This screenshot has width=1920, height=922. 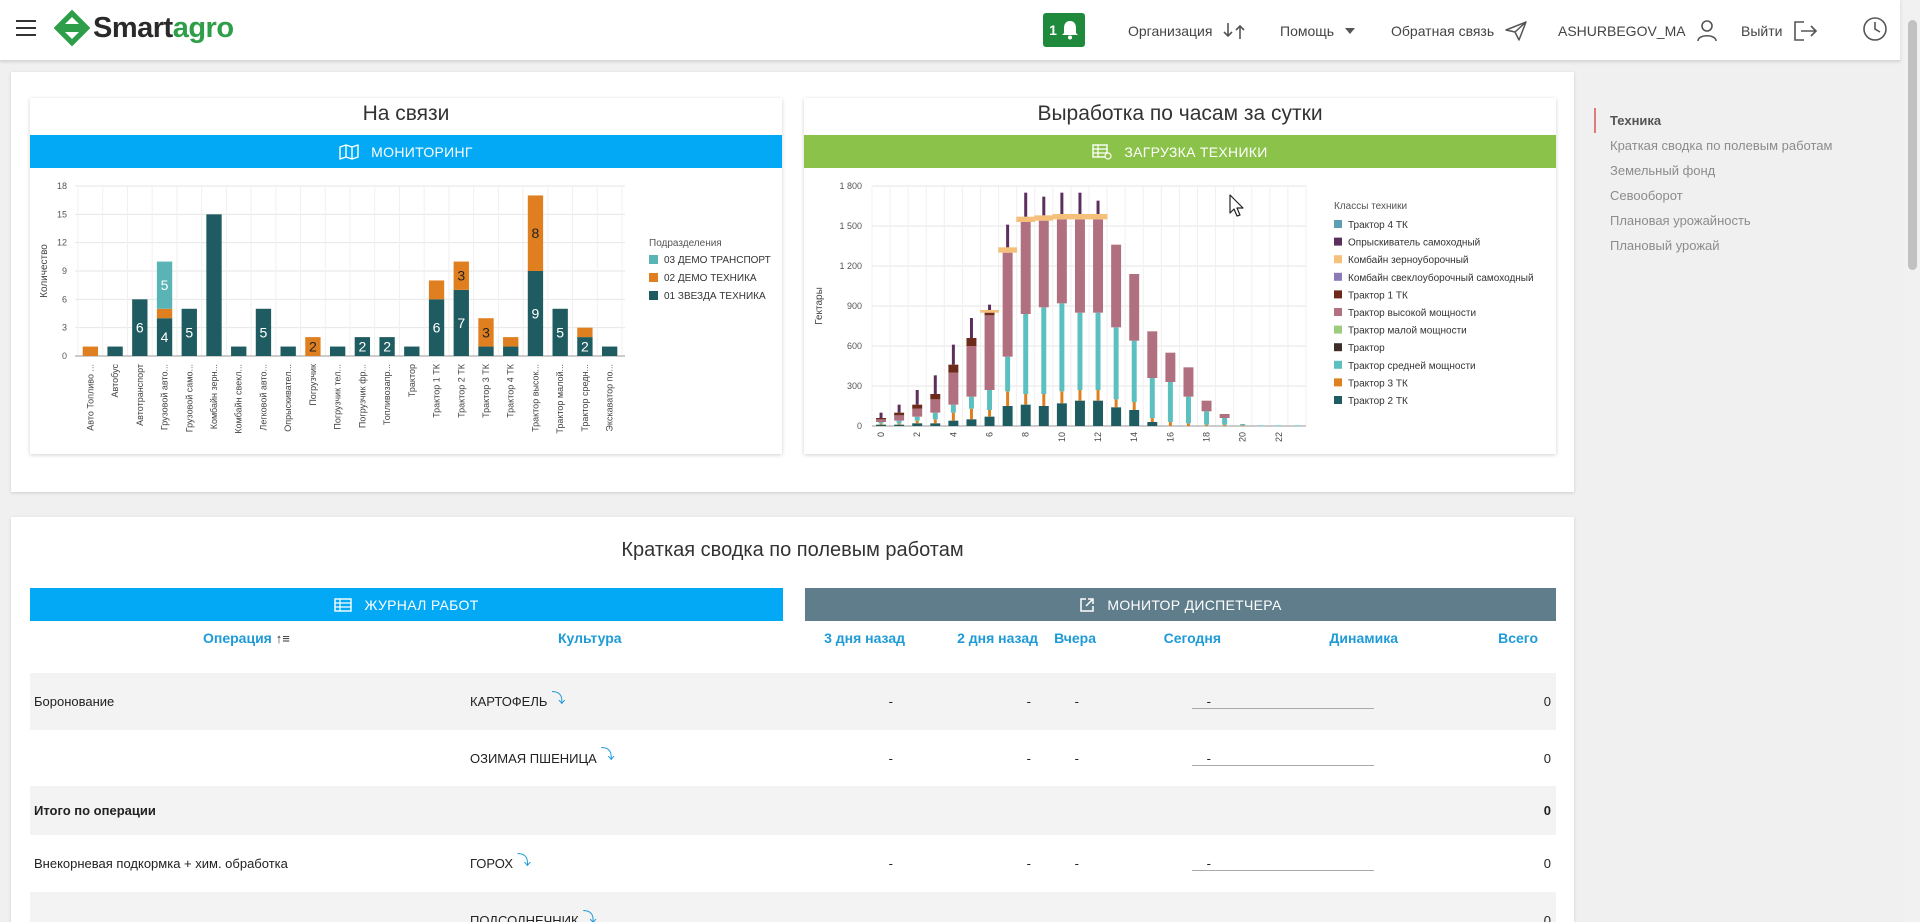 What do you see at coordinates (1912, 145) in the screenshot?
I see `scrollbar-thumb` at bounding box center [1912, 145].